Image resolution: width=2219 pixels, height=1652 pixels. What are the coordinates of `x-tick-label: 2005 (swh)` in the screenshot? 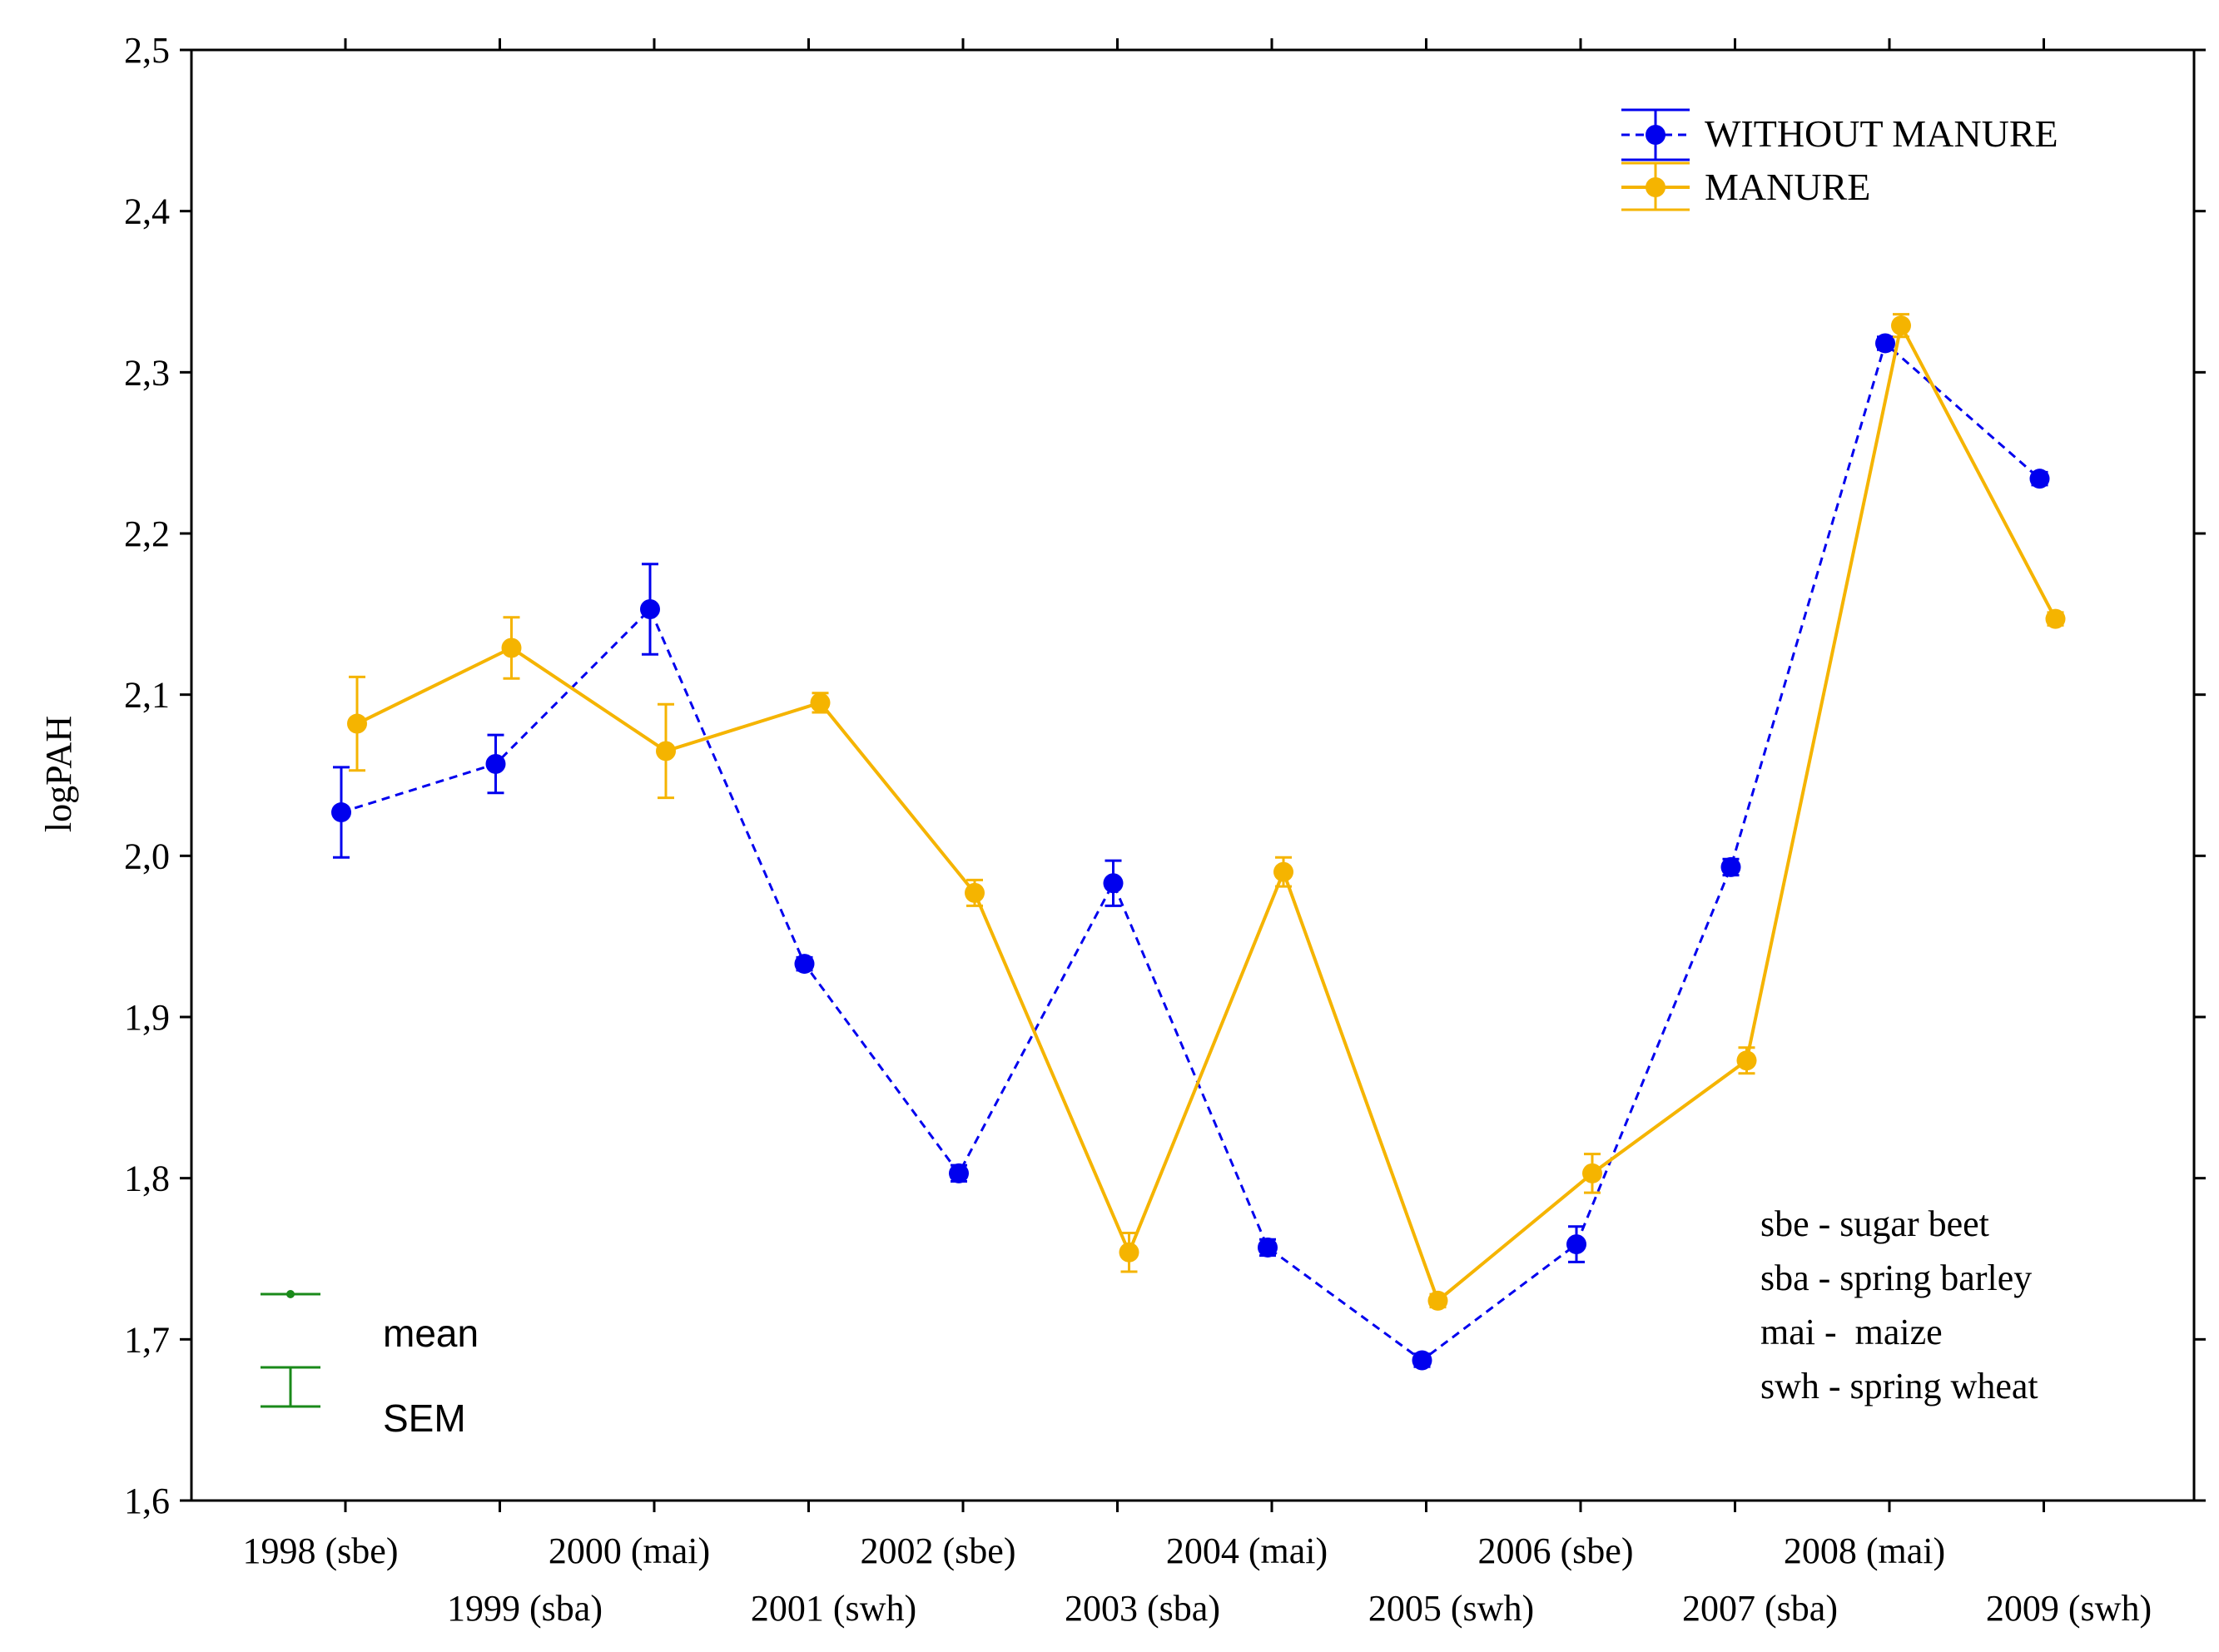 It's located at (1451, 1608).